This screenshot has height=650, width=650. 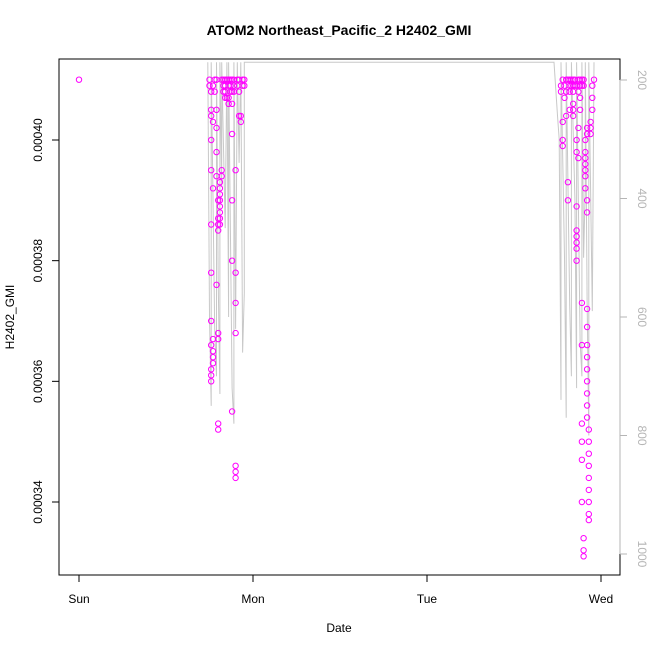 I want to click on y2-tick-label: 600, so click(x=642, y=317).